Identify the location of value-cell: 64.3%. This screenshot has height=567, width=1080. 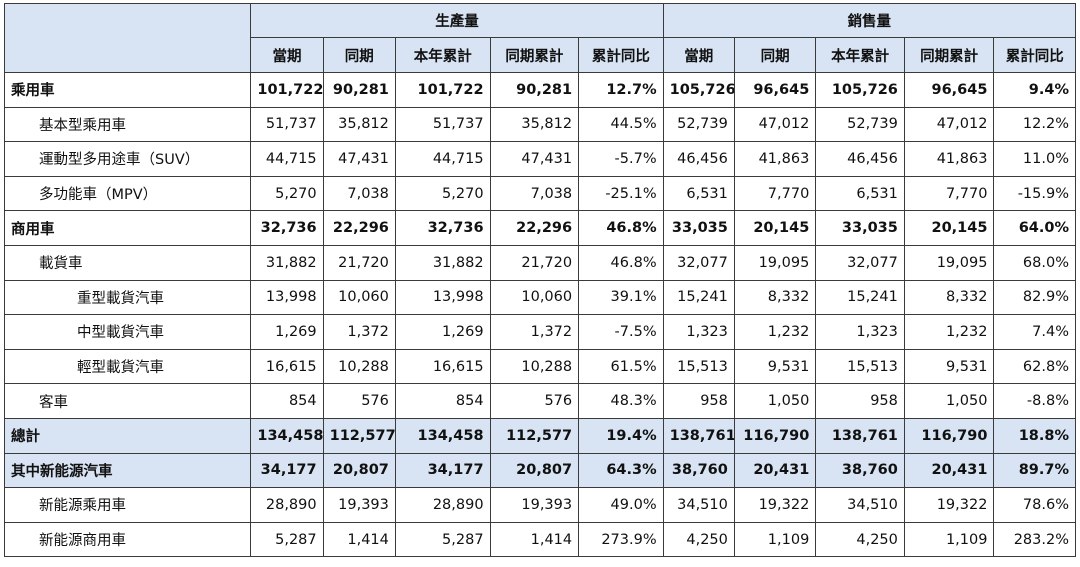
(621, 470).